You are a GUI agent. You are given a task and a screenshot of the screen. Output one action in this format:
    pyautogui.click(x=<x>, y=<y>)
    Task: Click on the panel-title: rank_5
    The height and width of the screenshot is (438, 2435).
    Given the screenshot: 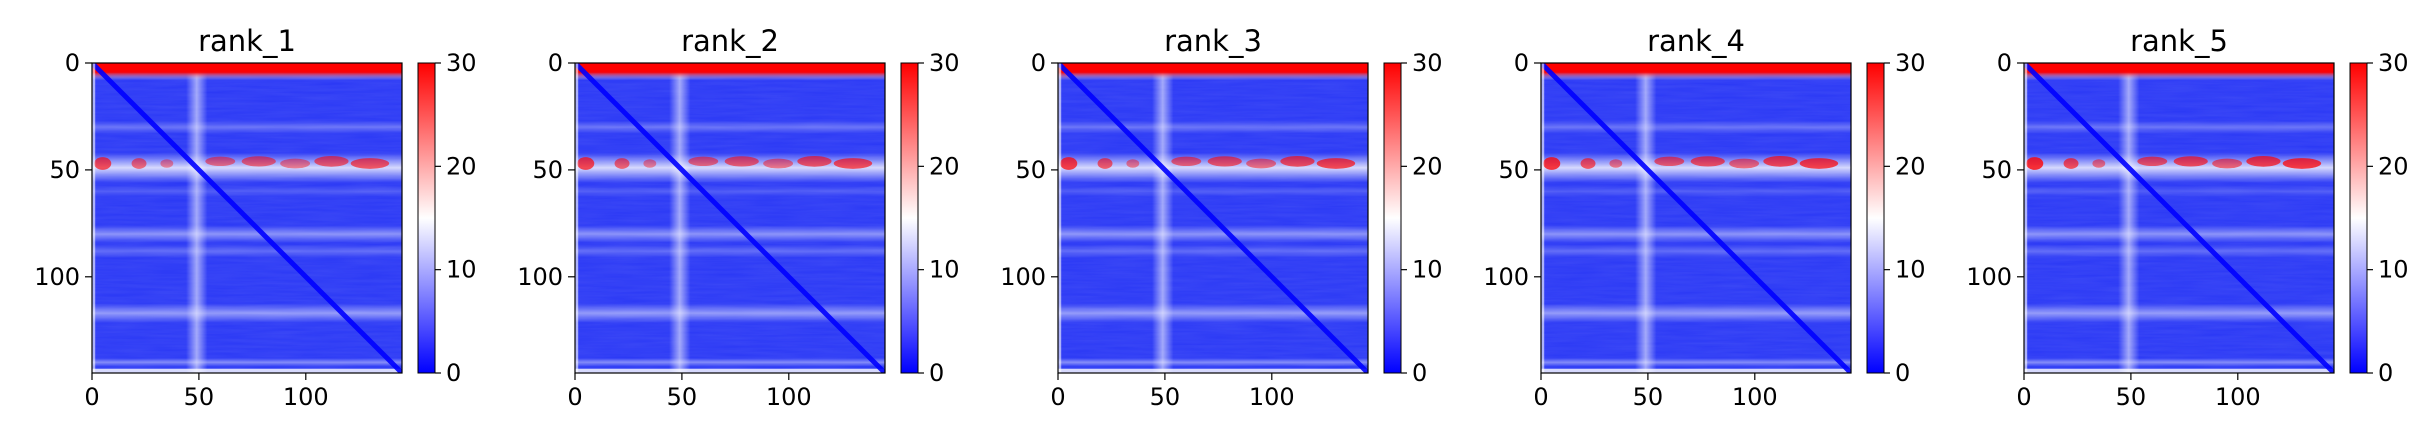 What is the action you would take?
    pyautogui.click(x=2179, y=41)
    